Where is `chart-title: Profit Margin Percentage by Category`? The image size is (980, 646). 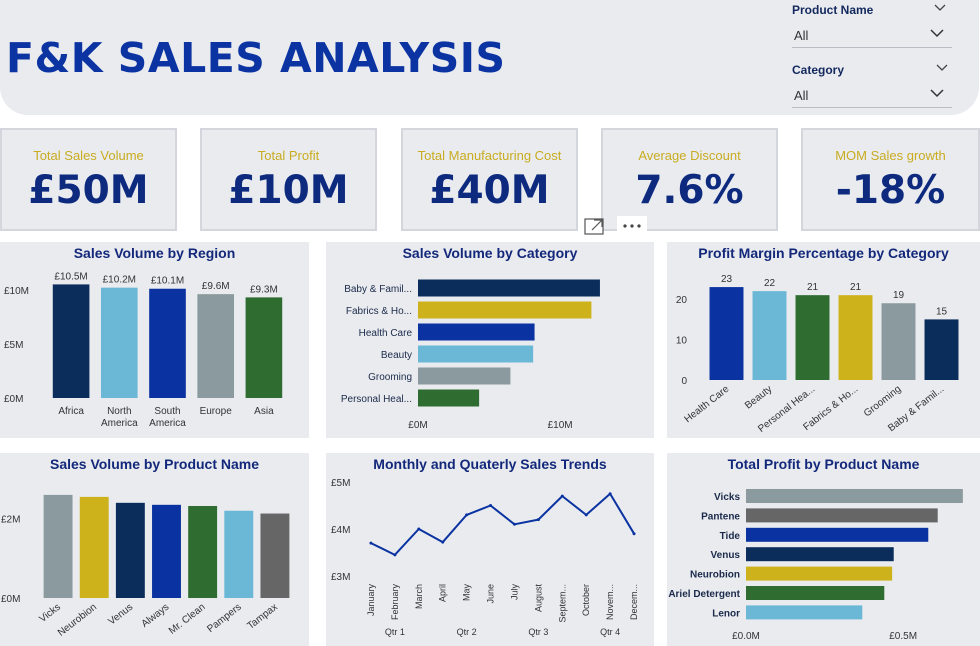
chart-title: Profit Margin Percentage by Category is located at coordinates (823, 253).